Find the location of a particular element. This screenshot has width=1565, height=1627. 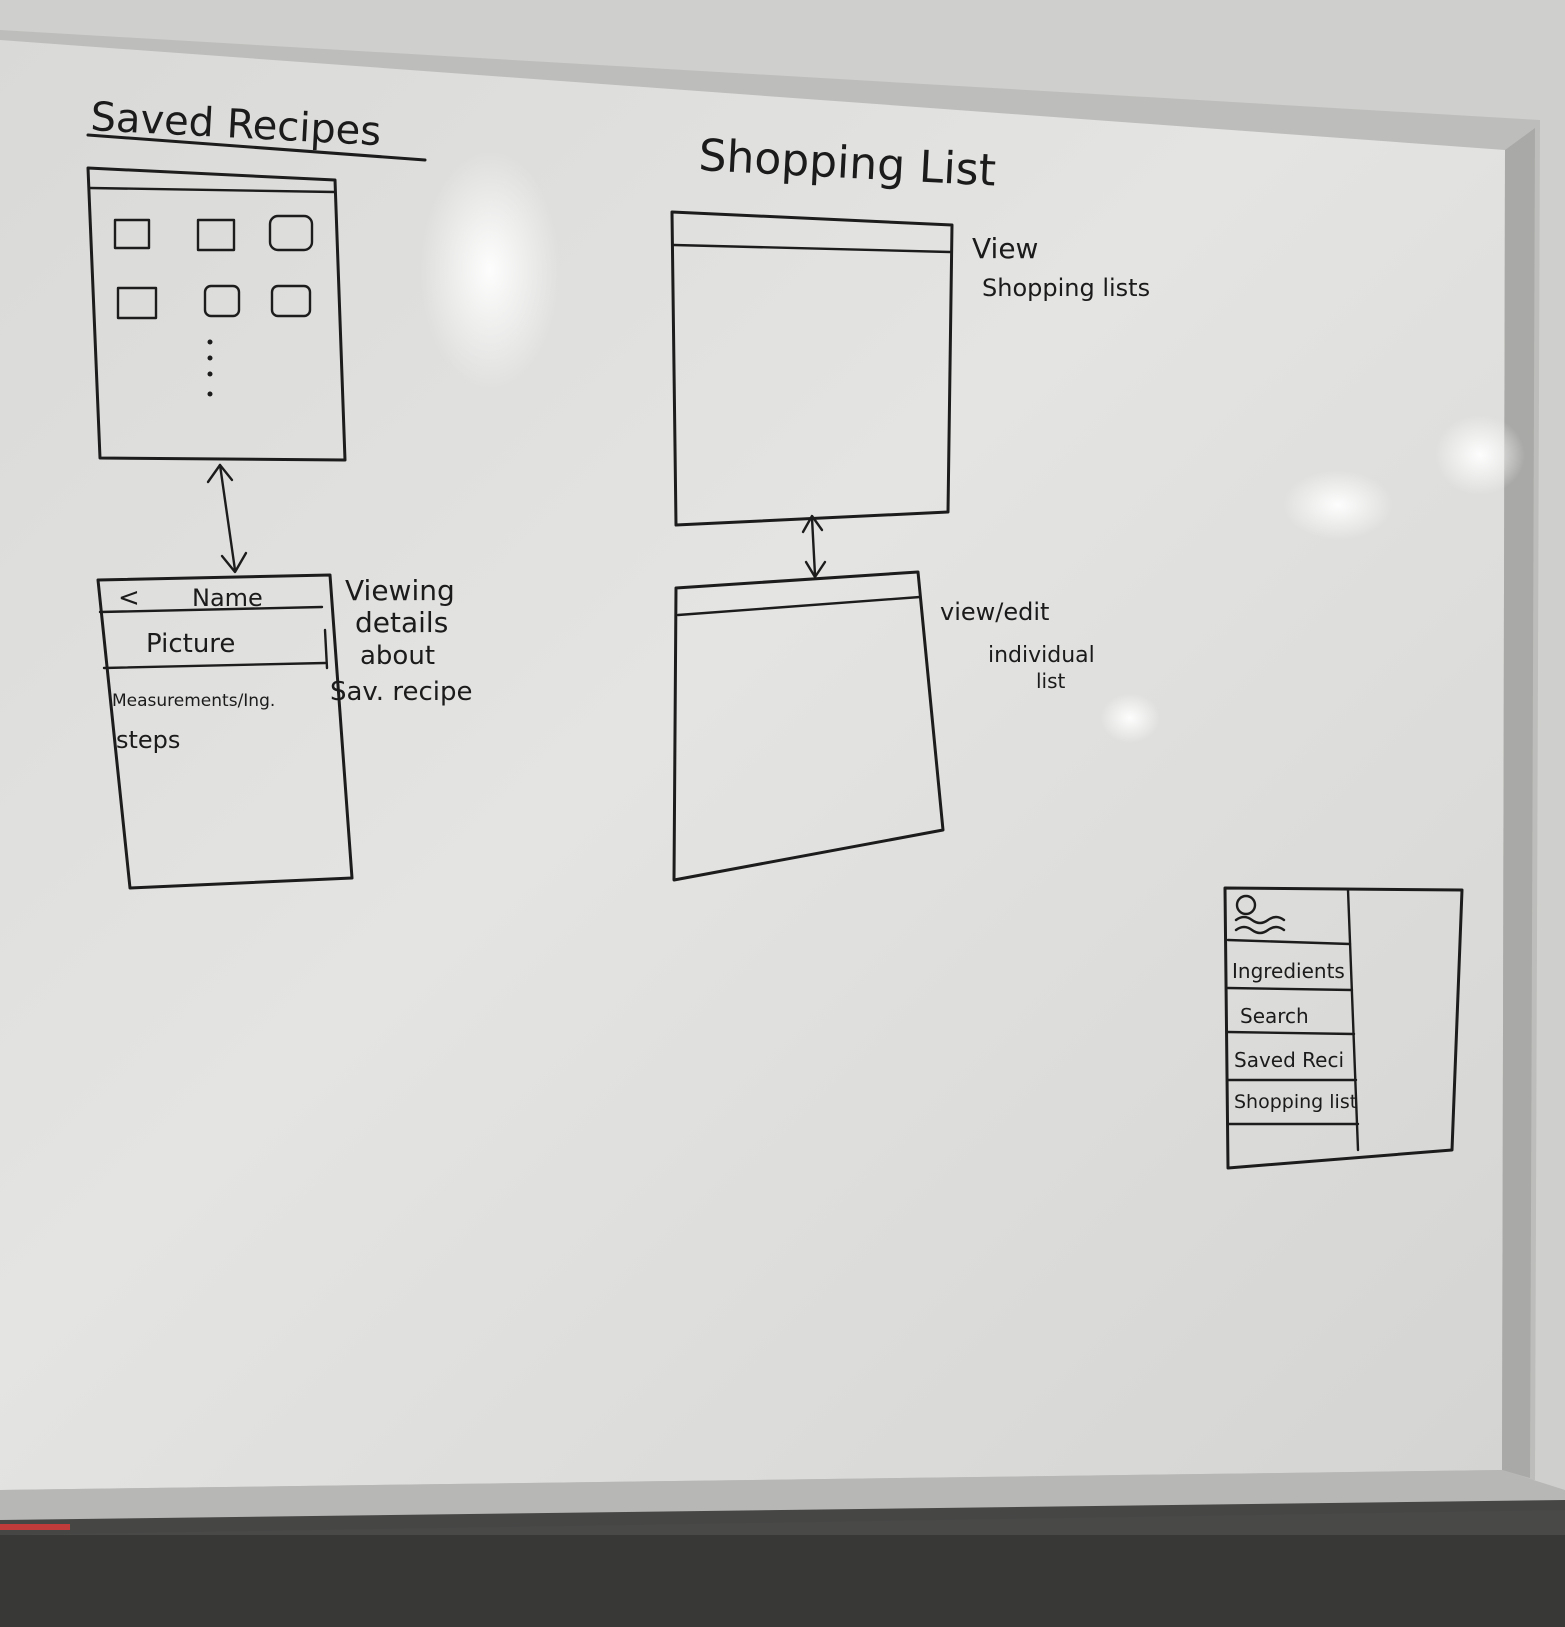

heading-underline is located at coordinates (256, 147).